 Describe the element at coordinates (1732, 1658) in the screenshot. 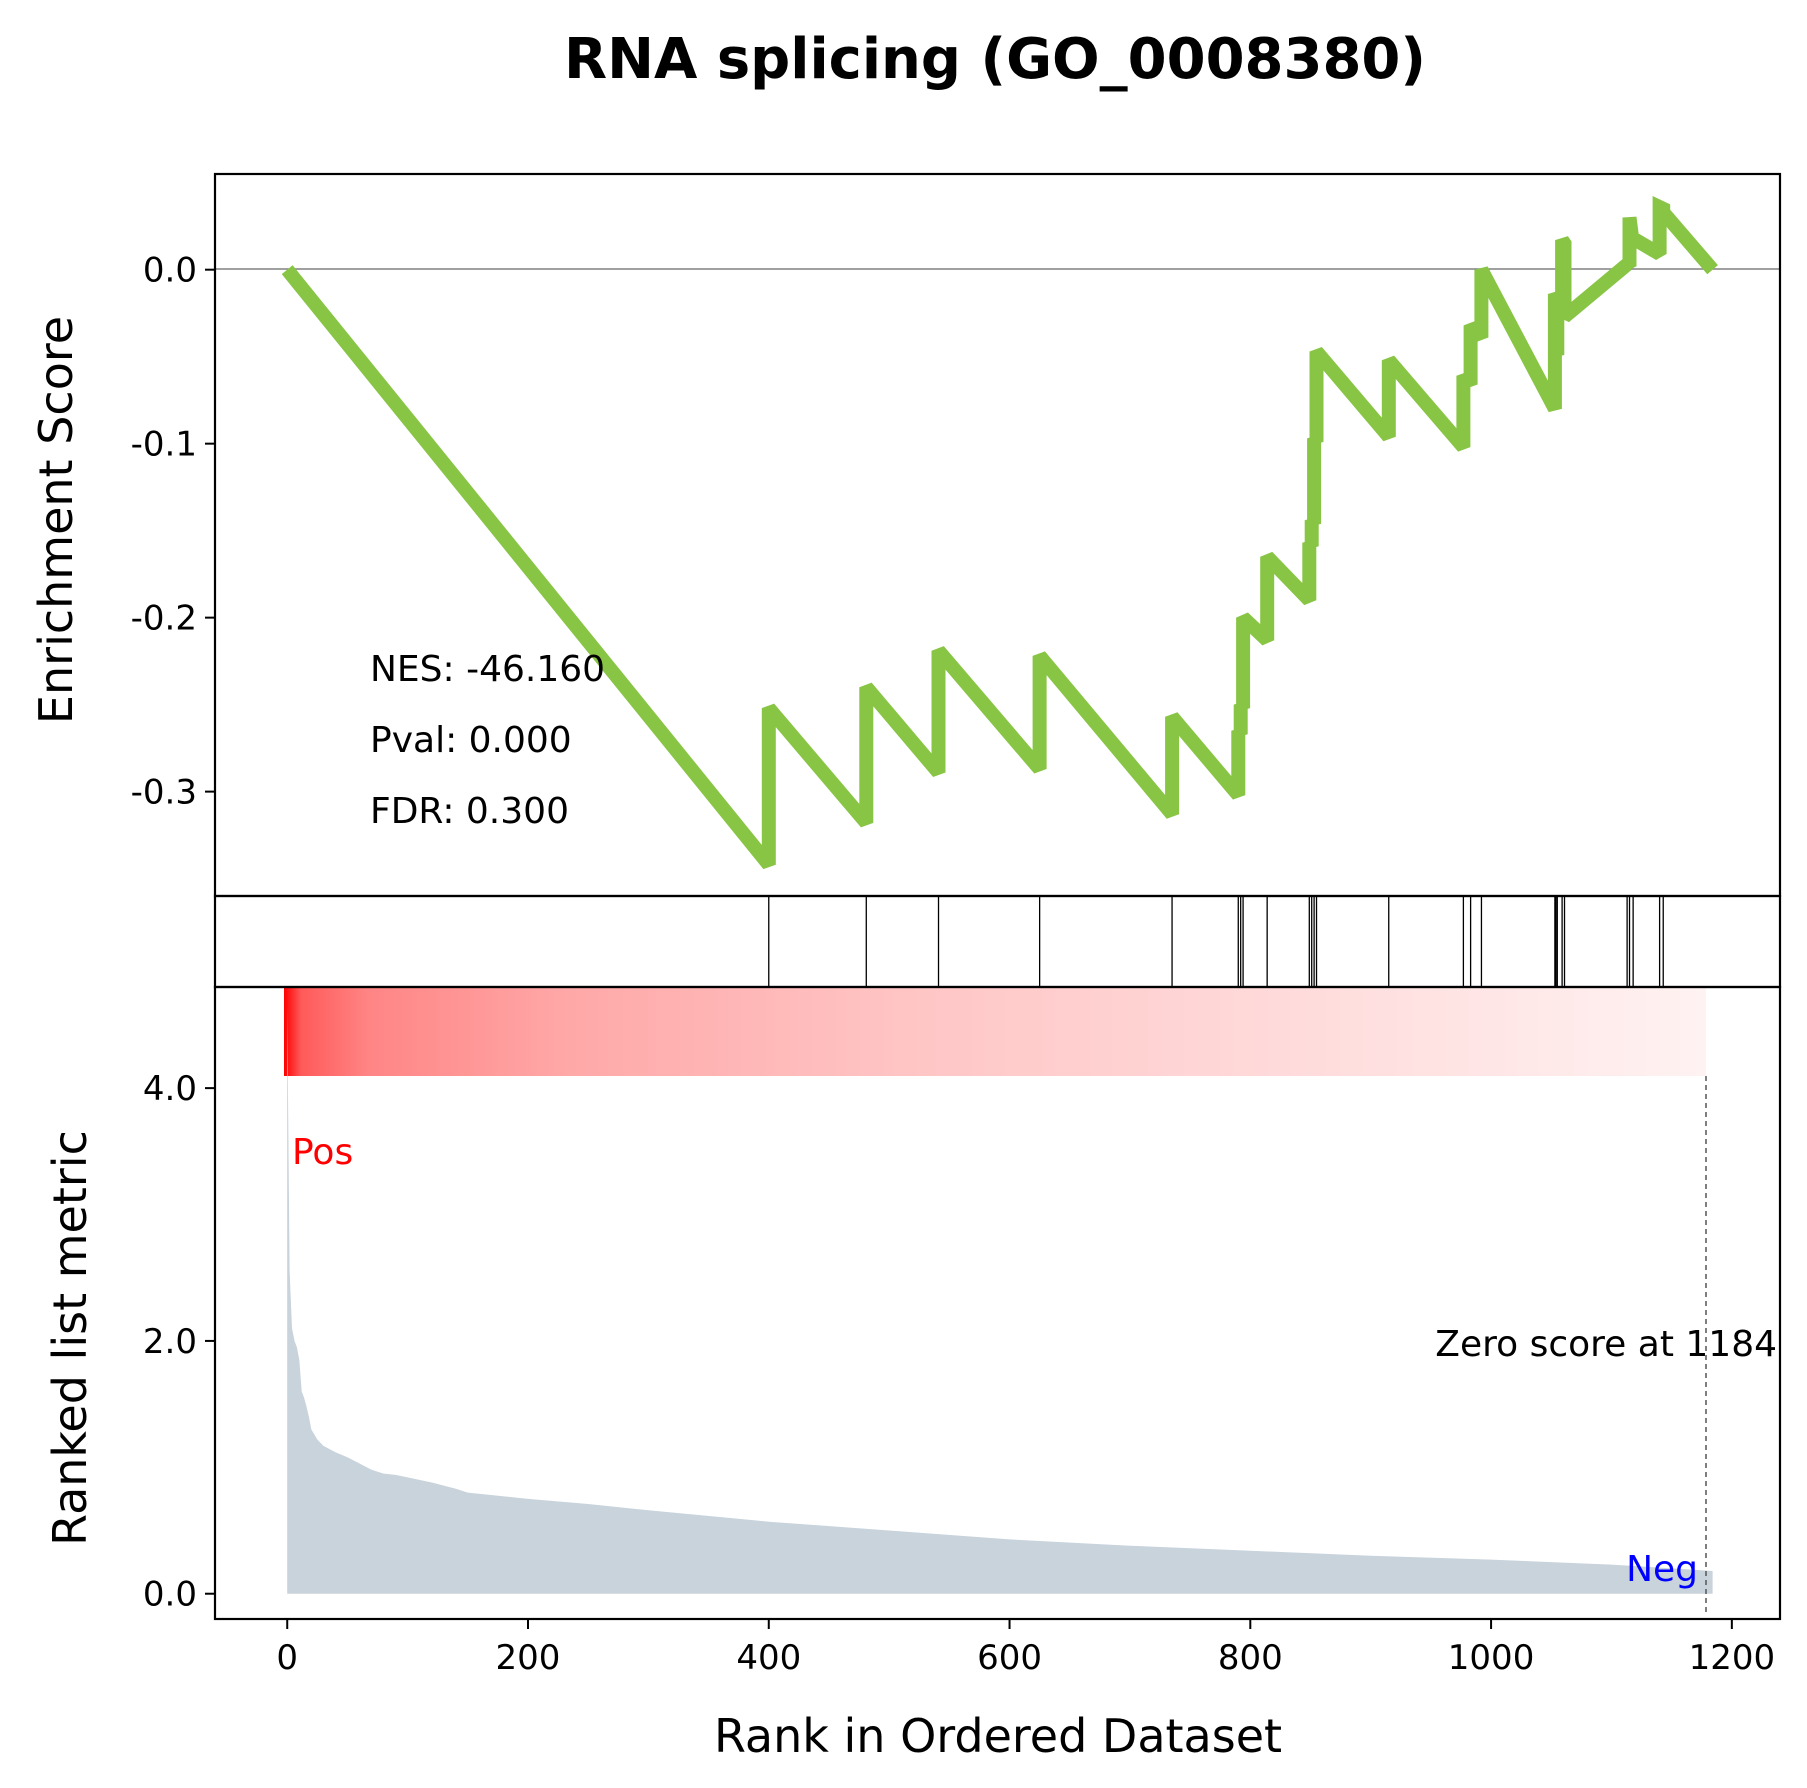

I see `x-tick-label: 1200` at that location.